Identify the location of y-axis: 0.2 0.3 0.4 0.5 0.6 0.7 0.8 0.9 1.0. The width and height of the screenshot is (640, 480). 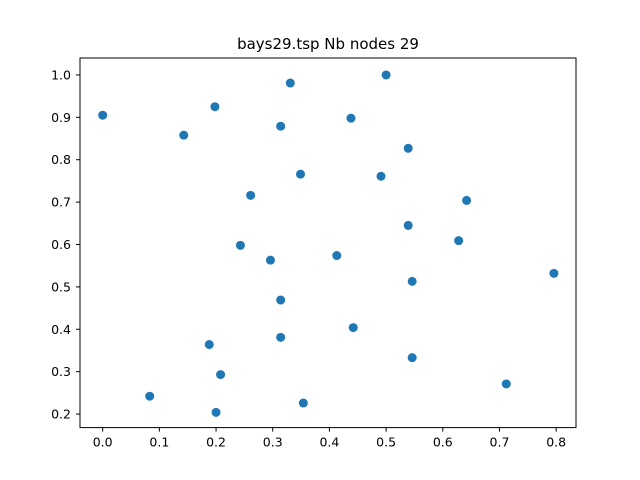
(65, 244).